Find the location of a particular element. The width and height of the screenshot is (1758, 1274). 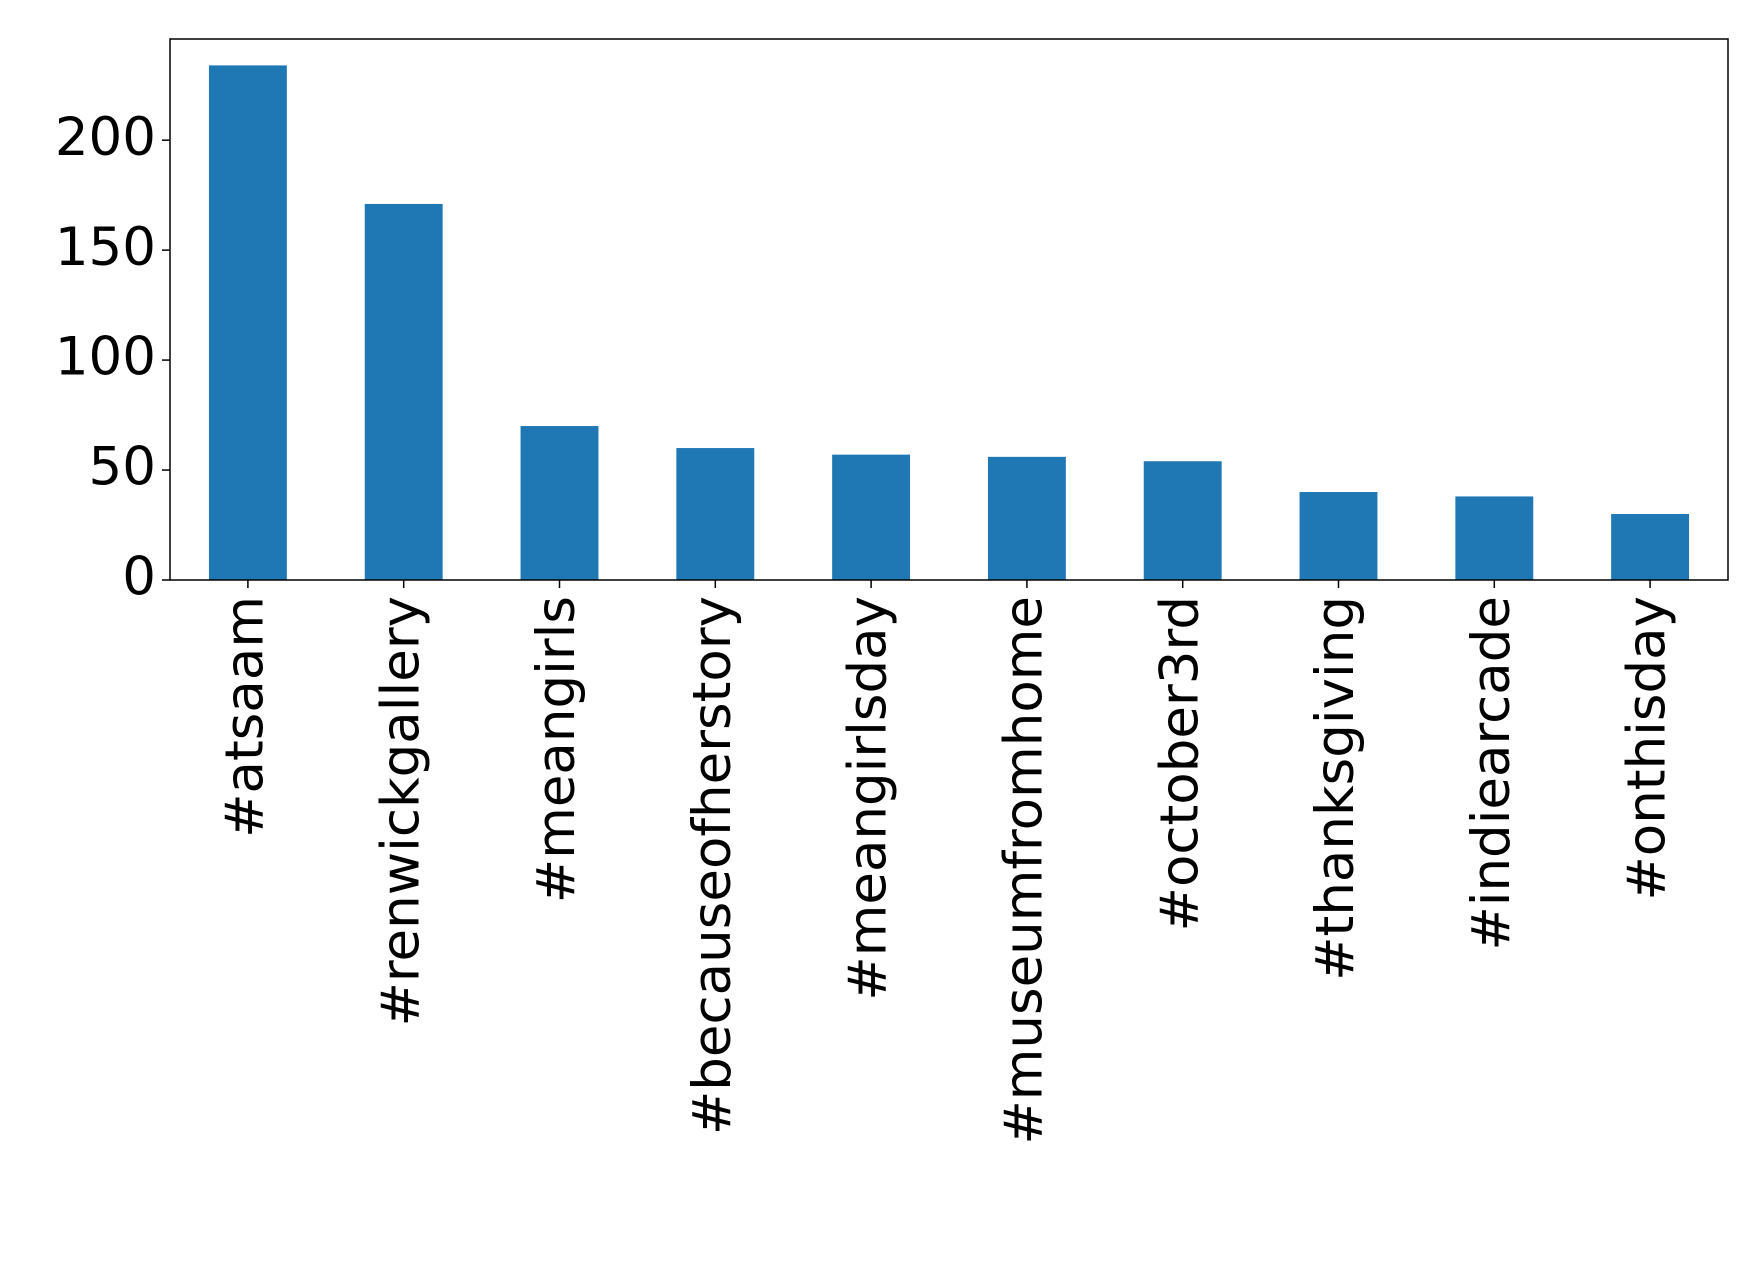

x-tick-label: #becauseofherstory is located at coordinates (712, 865).